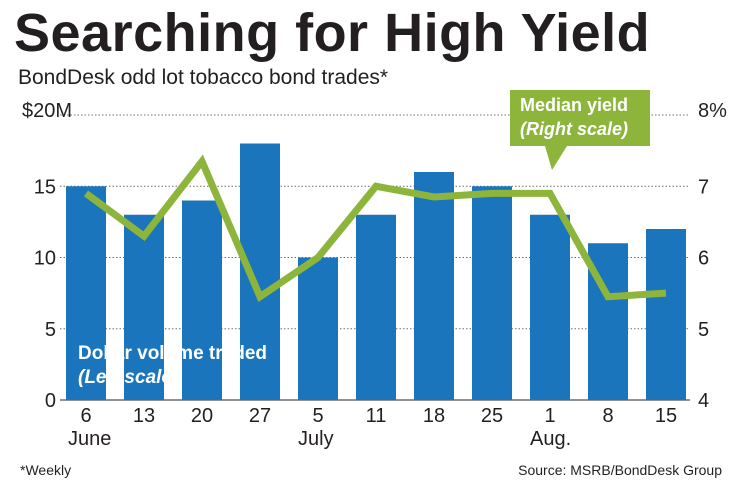 The width and height of the screenshot is (740, 494). What do you see at coordinates (85, 416) in the screenshot?
I see `x-axis-tick-label: 6` at bounding box center [85, 416].